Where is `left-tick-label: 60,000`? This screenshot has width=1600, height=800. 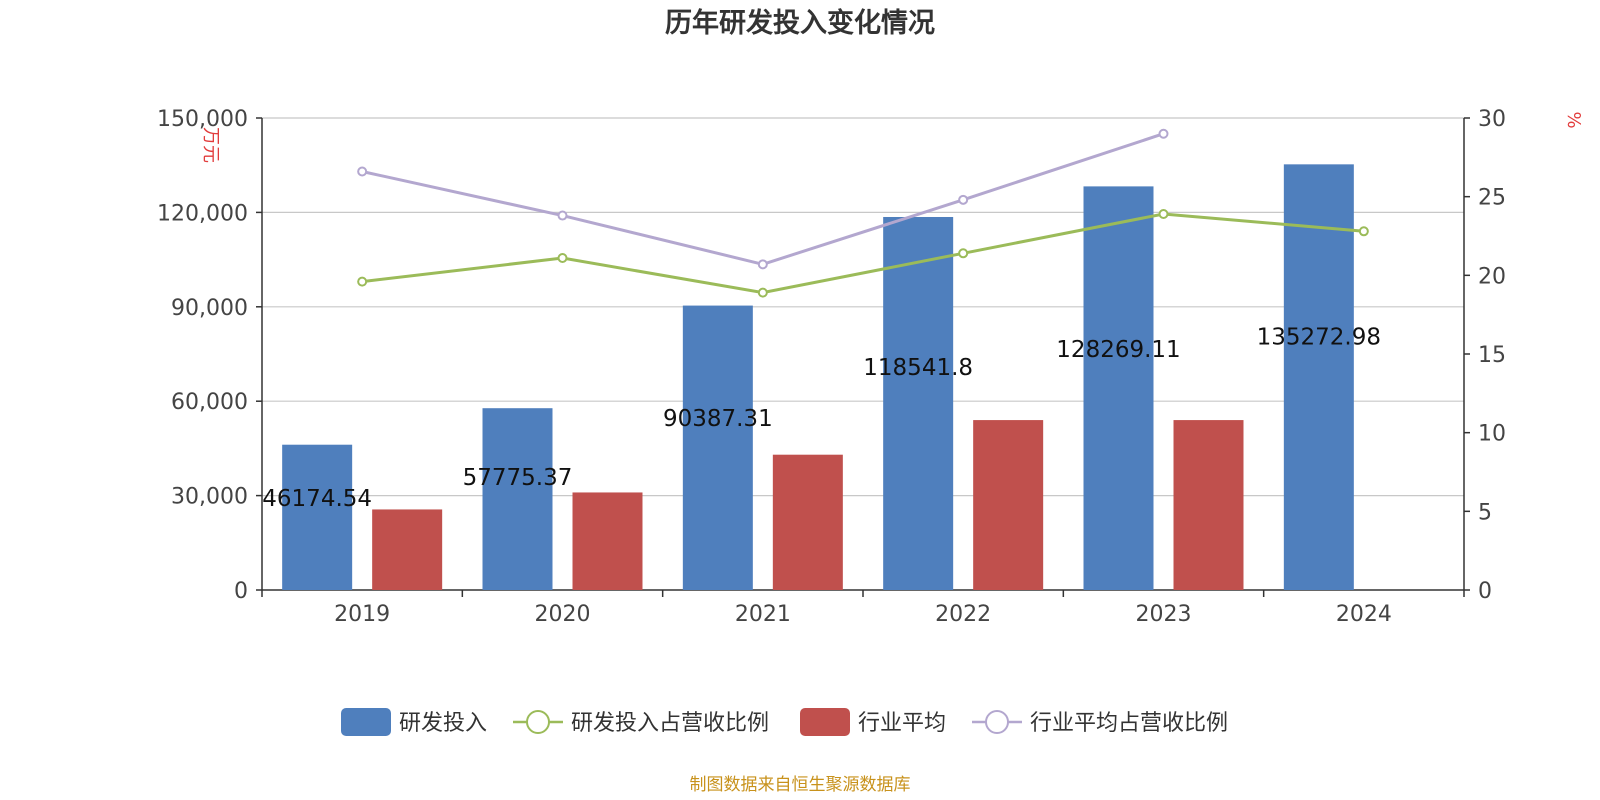
left-tick-label: 60,000 is located at coordinates (209, 402).